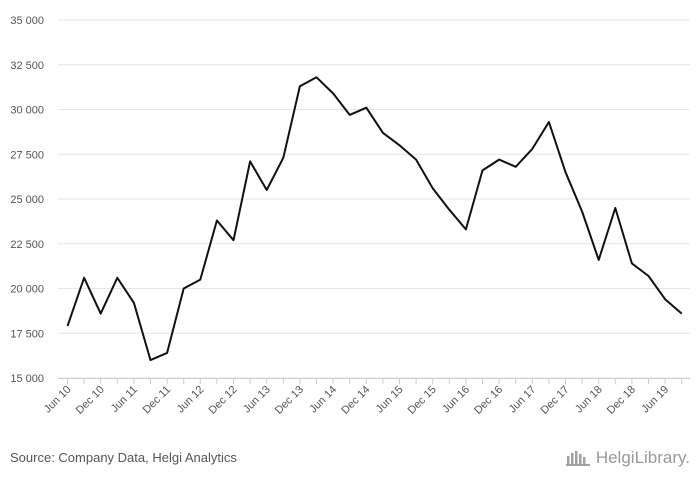 The image size is (700, 483). What do you see at coordinates (27, 111) in the screenshot?
I see `y-tick-label: 30 000` at bounding box center [27, 111].